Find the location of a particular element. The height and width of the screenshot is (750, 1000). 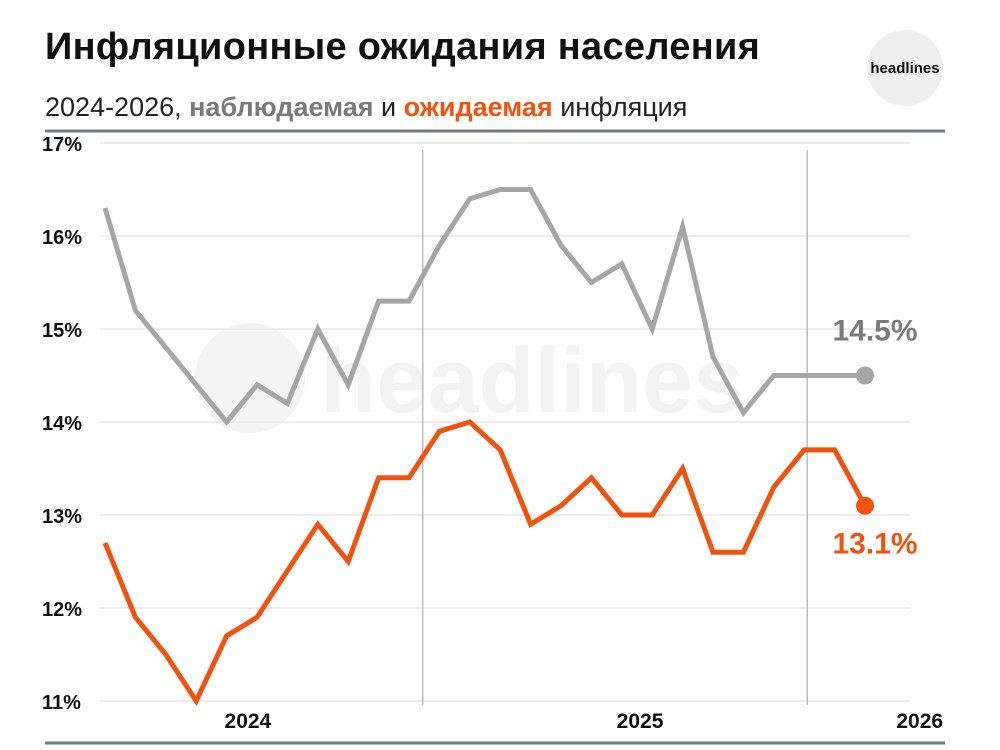

y-tick-label: 16% is located at coordinates (62, 238).